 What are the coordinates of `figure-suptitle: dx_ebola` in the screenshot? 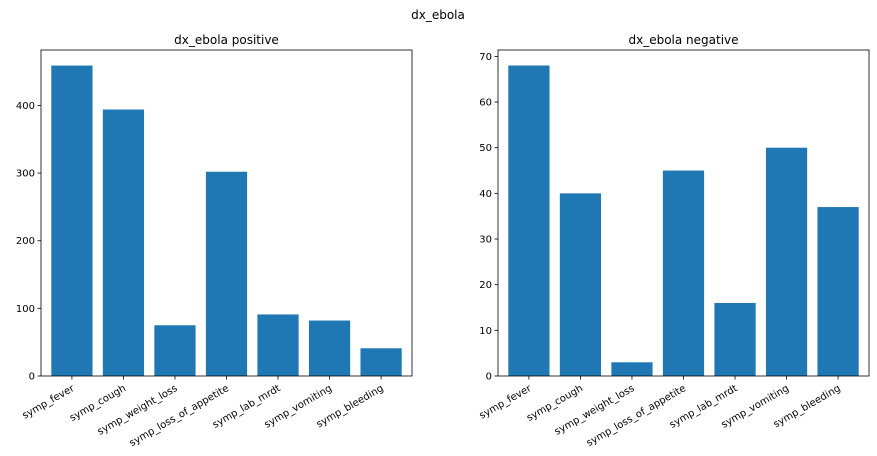 It's located at (438, 15).